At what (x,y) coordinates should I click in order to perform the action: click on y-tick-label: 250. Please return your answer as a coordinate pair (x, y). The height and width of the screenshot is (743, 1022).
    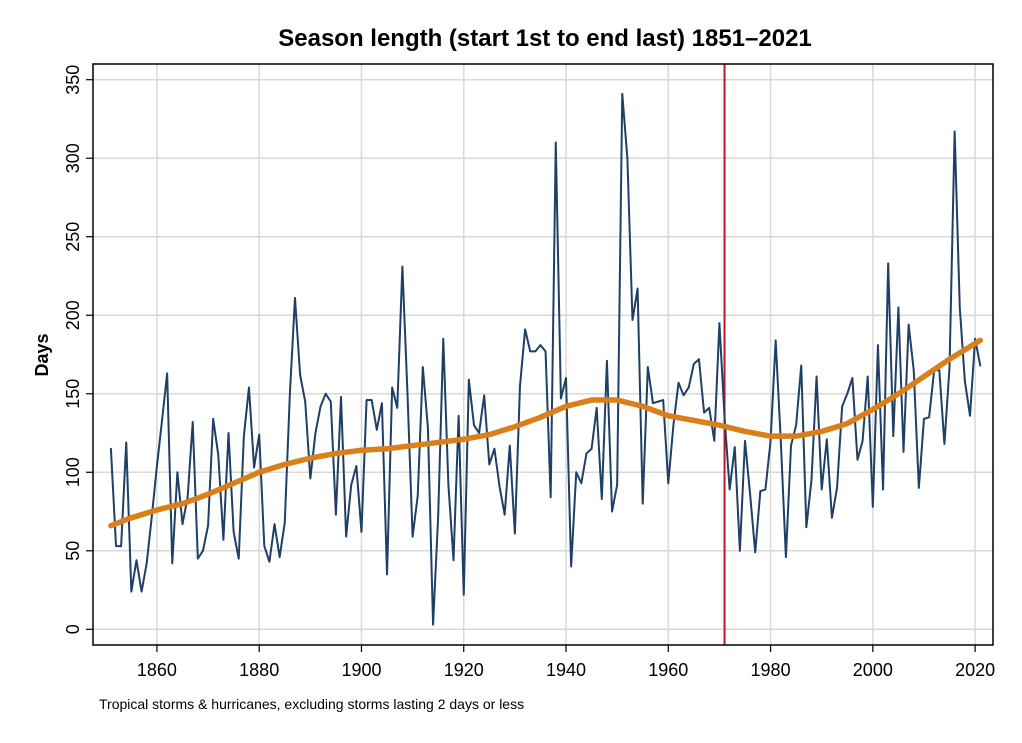
    Looking at the image, I should click on (73, 237).